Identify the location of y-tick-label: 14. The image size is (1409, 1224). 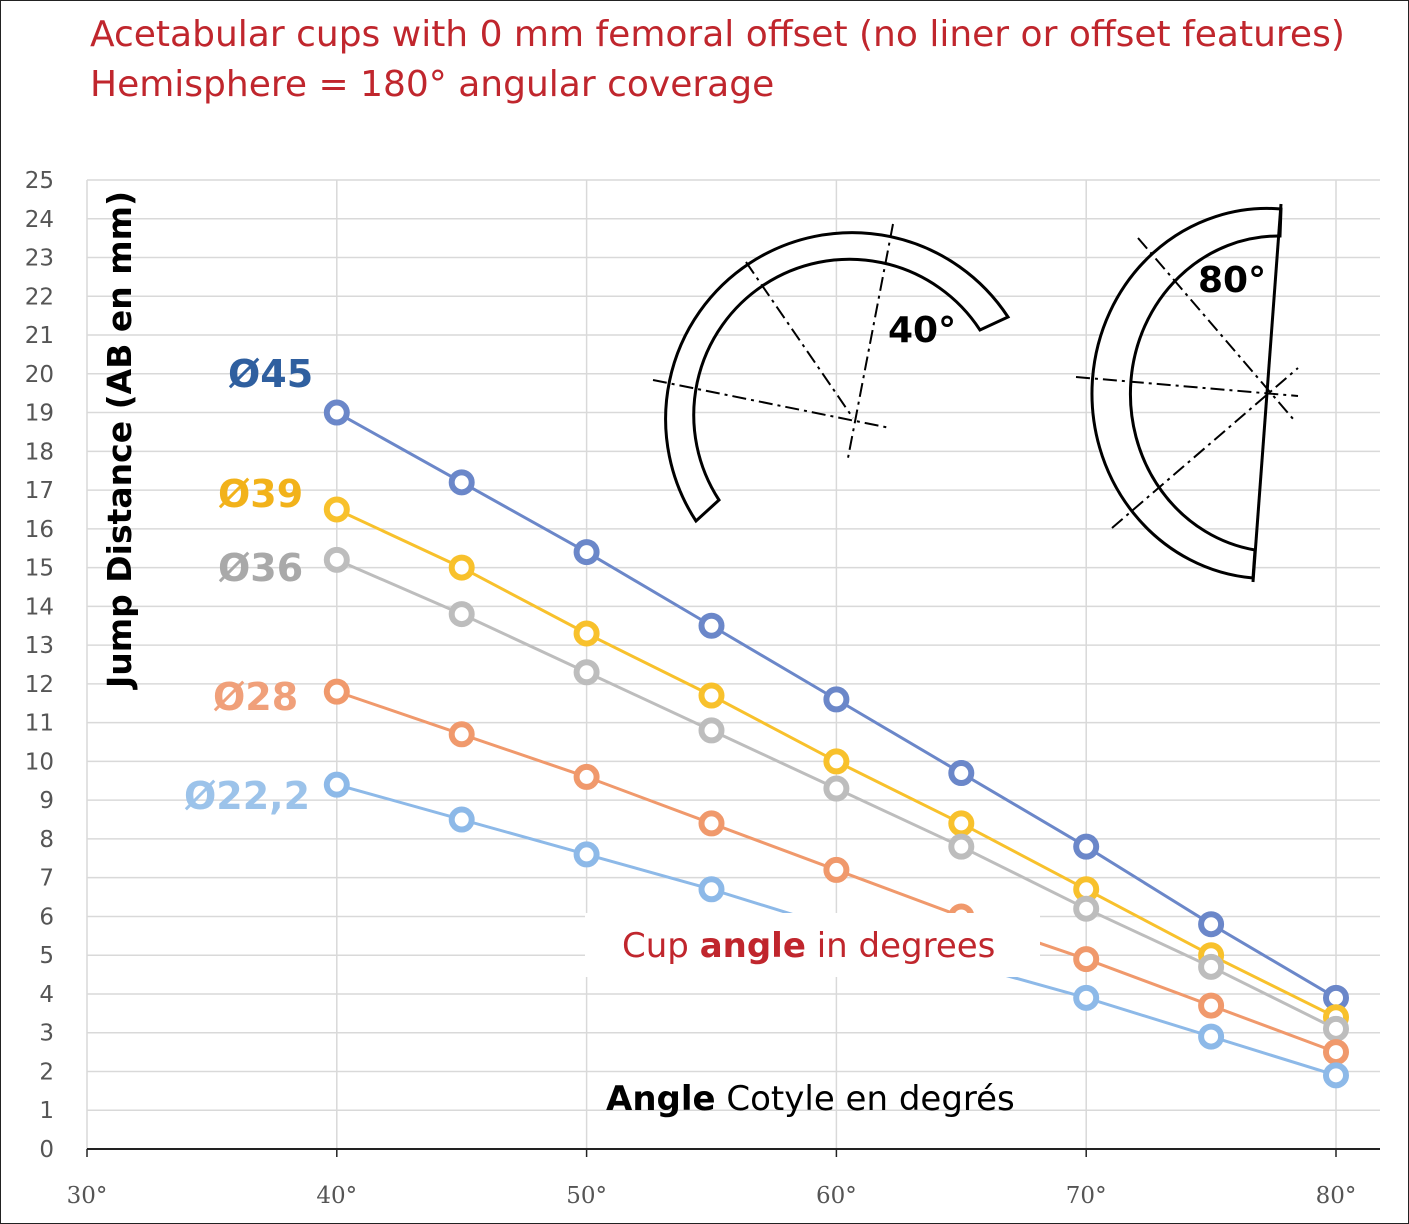
(39, 607).